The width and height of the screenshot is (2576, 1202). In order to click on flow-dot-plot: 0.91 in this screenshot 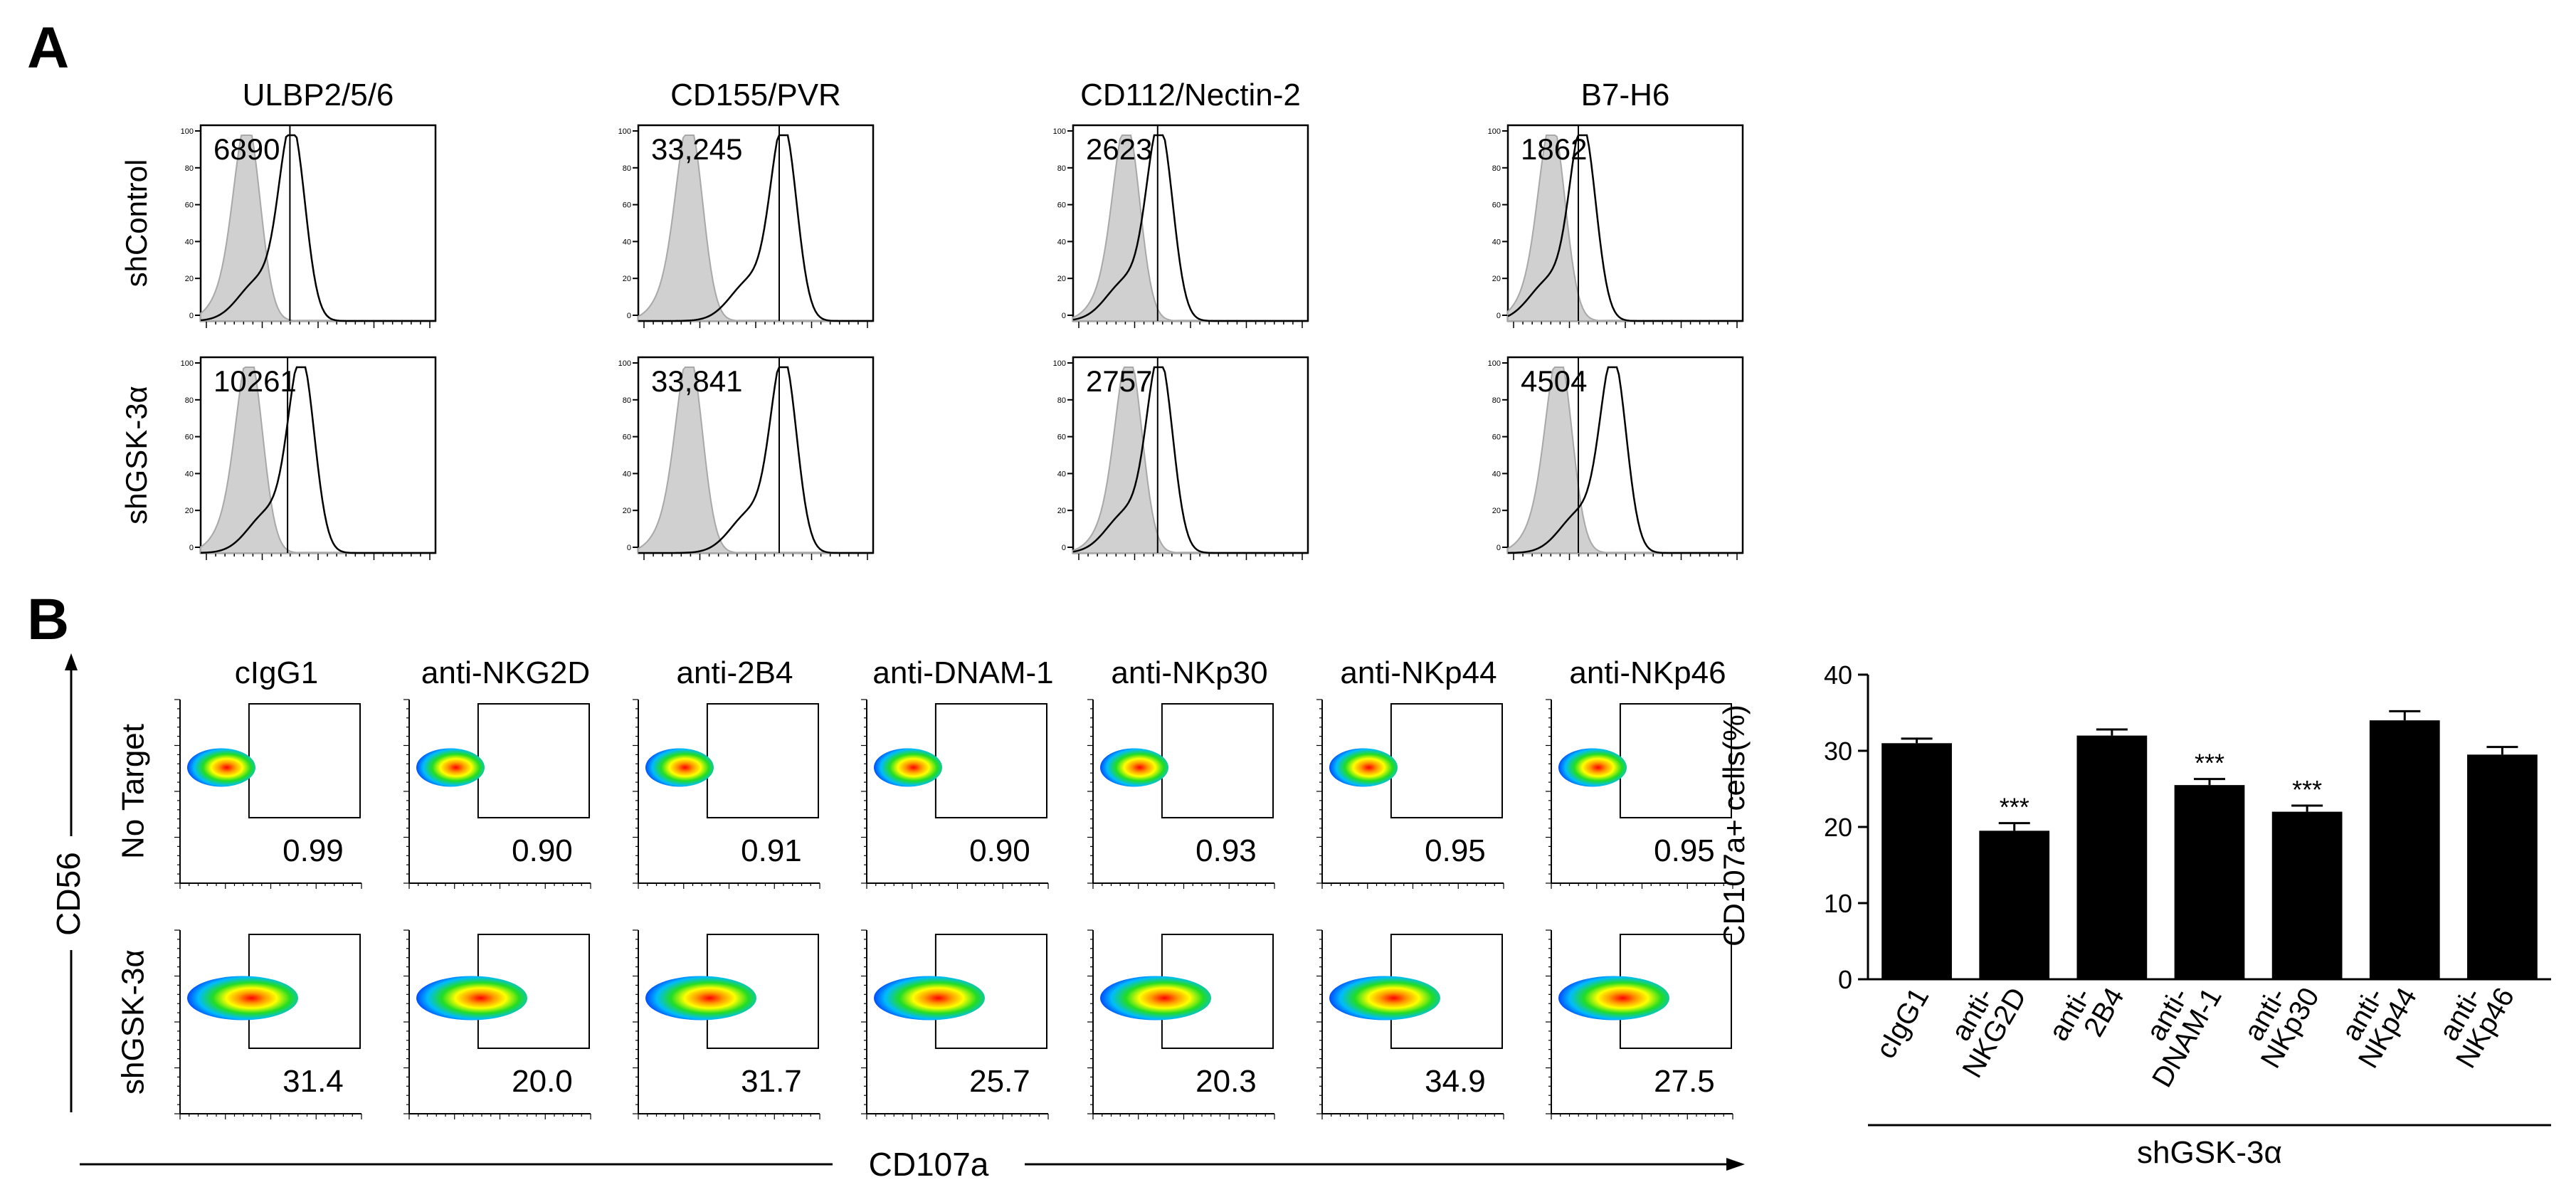, I will do `click(726, 794)`.